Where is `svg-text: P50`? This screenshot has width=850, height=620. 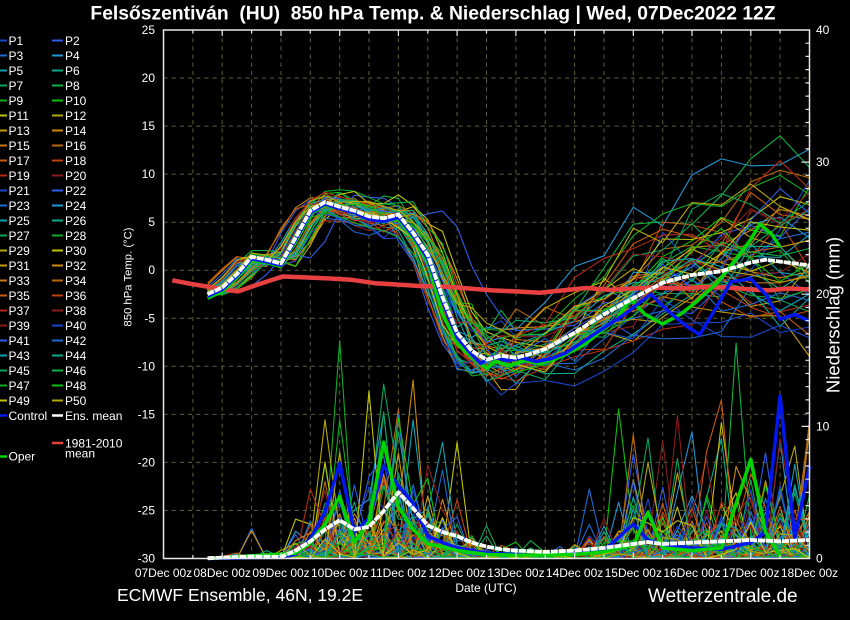 svg-text: P50 is located at coordinates (76, 401).